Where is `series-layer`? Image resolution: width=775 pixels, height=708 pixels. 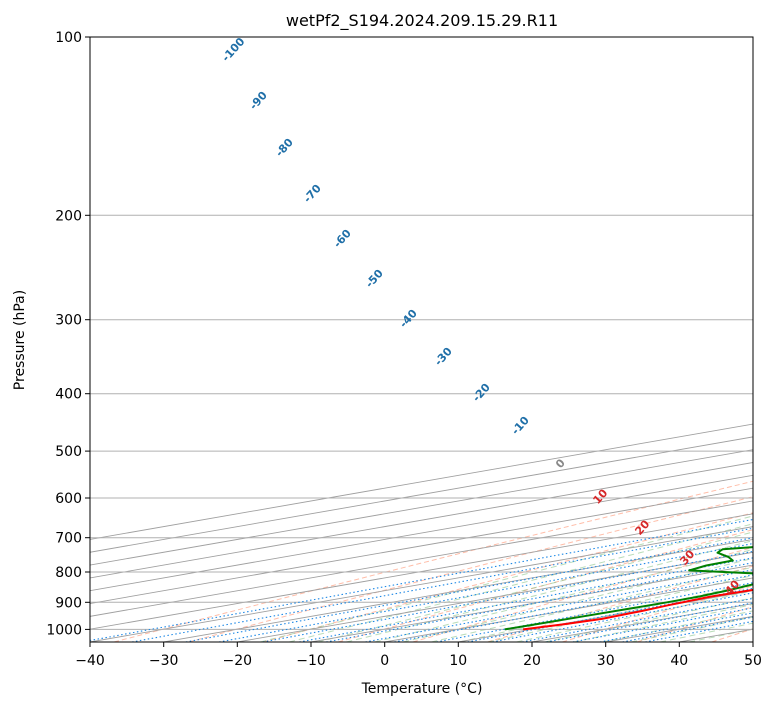
series-layer is located at coordinates (628, 588).